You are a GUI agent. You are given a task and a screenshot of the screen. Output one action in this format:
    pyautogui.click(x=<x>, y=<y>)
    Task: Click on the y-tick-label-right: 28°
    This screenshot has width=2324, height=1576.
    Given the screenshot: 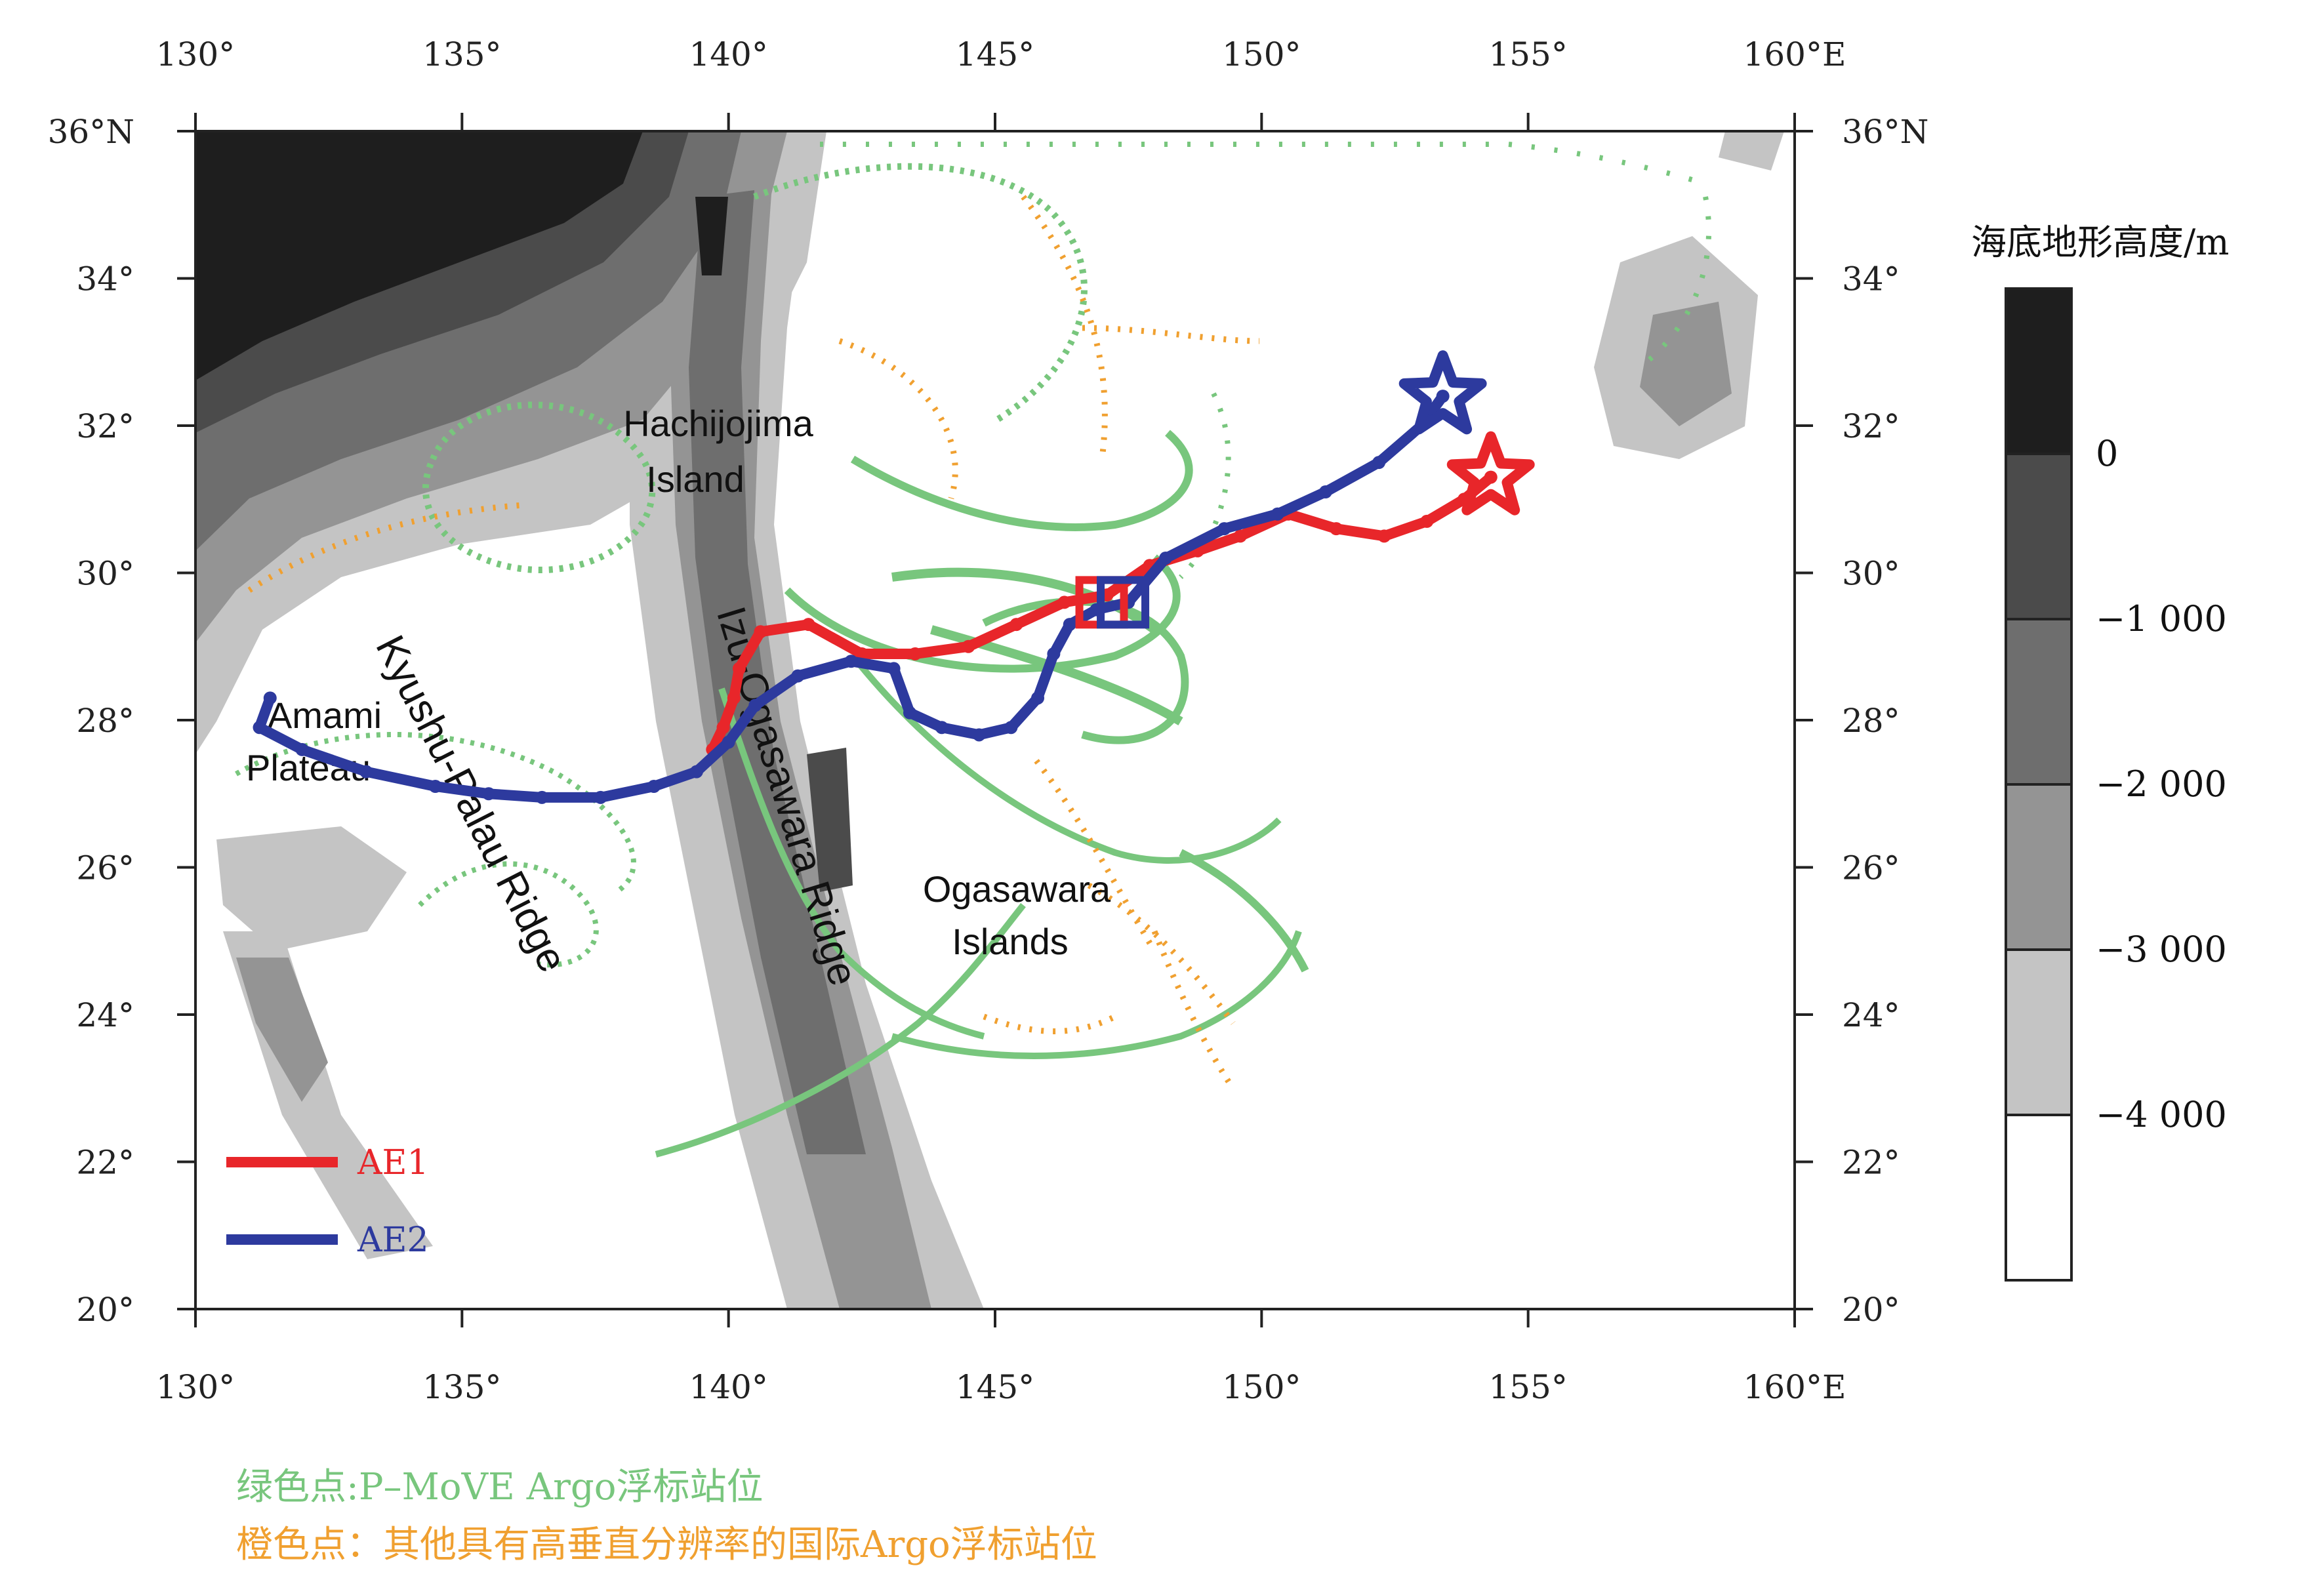 What is the action you would take?
    pyautogui.click(x=1871, y=721)
    